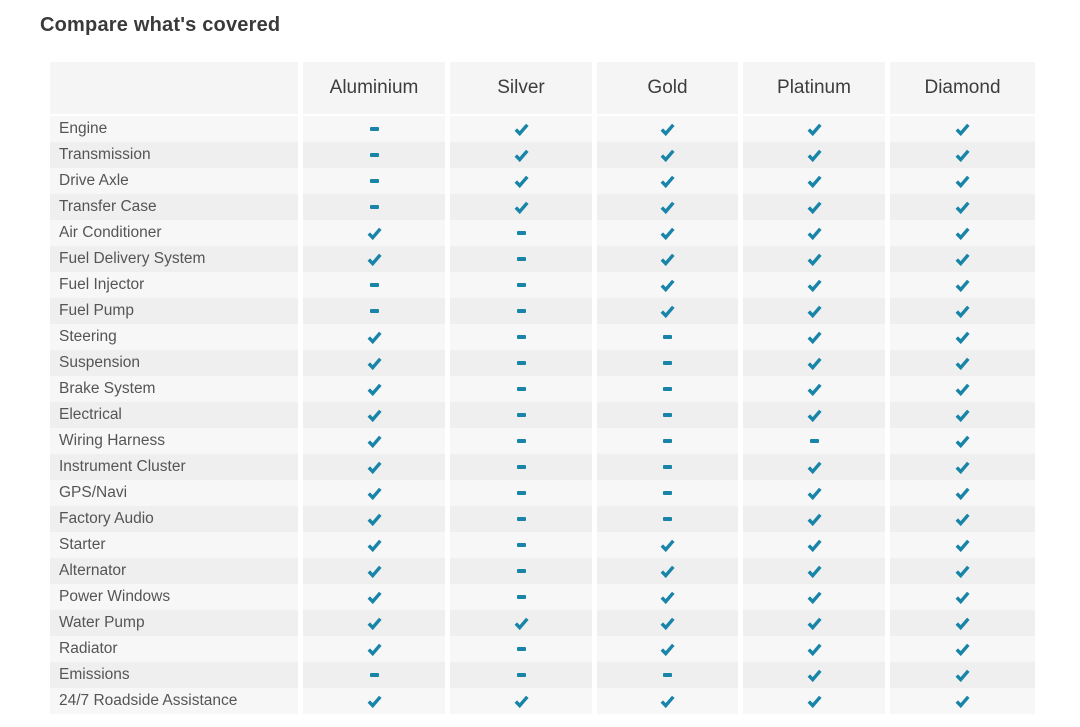 This screenshot has width=1080, height=727. What do you see at coordinates (962, 88) in the screenshot?
I see `column-header-diamond: Diamond` at bounding box center [962, 88].